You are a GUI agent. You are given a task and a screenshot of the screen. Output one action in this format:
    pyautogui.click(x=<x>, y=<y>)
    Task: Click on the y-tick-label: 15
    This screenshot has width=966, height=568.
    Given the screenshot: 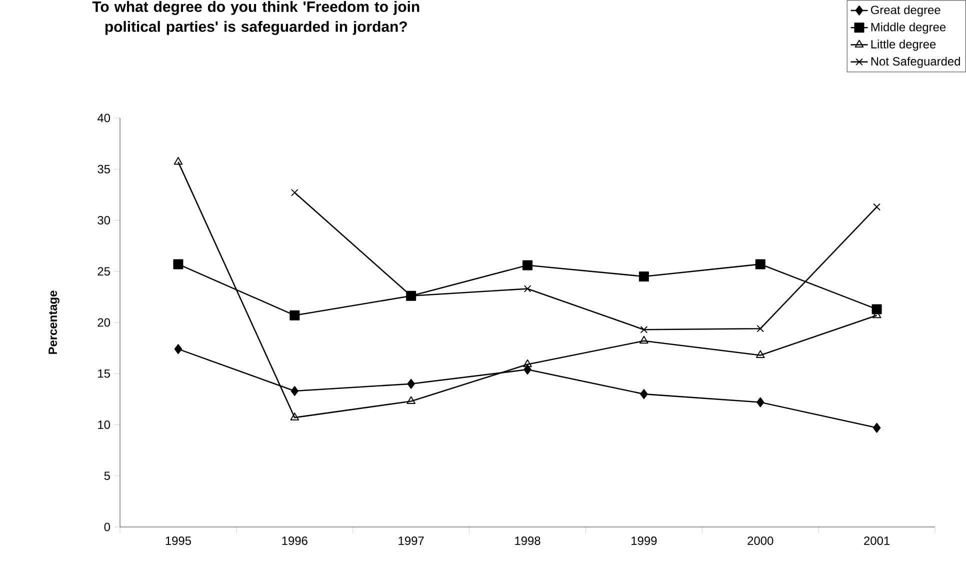 What is the action you would take?
    pyautogui.click(x=104, y=373)
    